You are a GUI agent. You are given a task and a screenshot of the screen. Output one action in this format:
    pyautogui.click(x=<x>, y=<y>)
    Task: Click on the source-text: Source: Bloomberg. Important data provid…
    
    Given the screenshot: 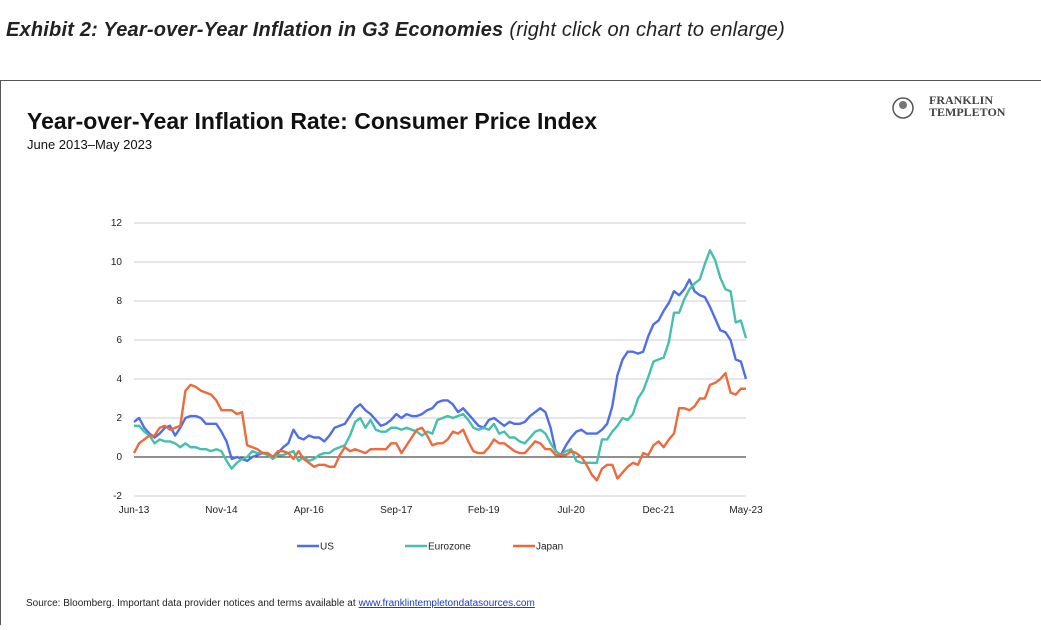 What is the action you would take?
    pyautogui.click(x=191, y=603)
    